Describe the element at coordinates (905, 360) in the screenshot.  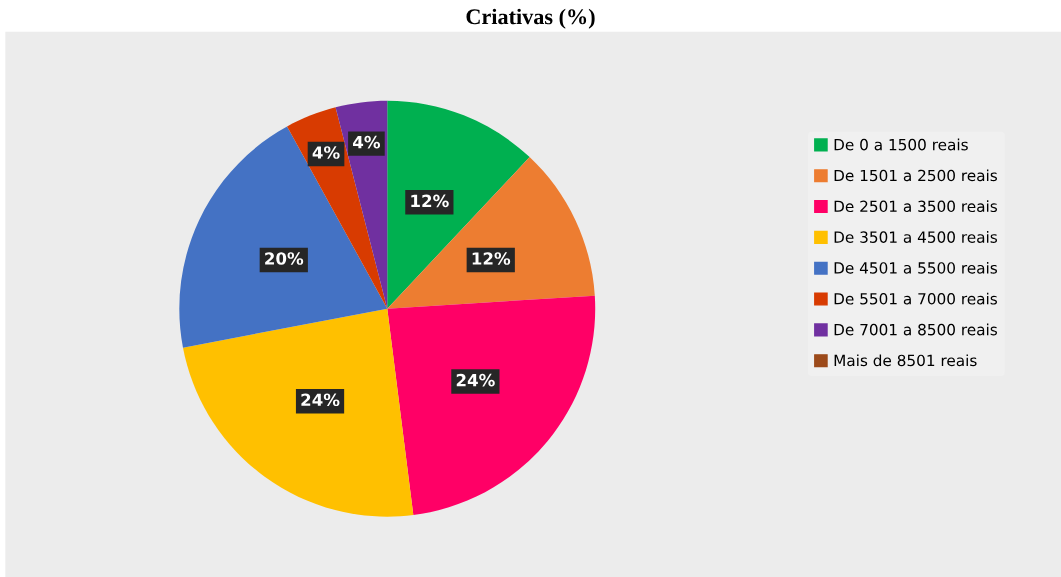
I see `legend-label: Mais de 8501 reais` at that location.